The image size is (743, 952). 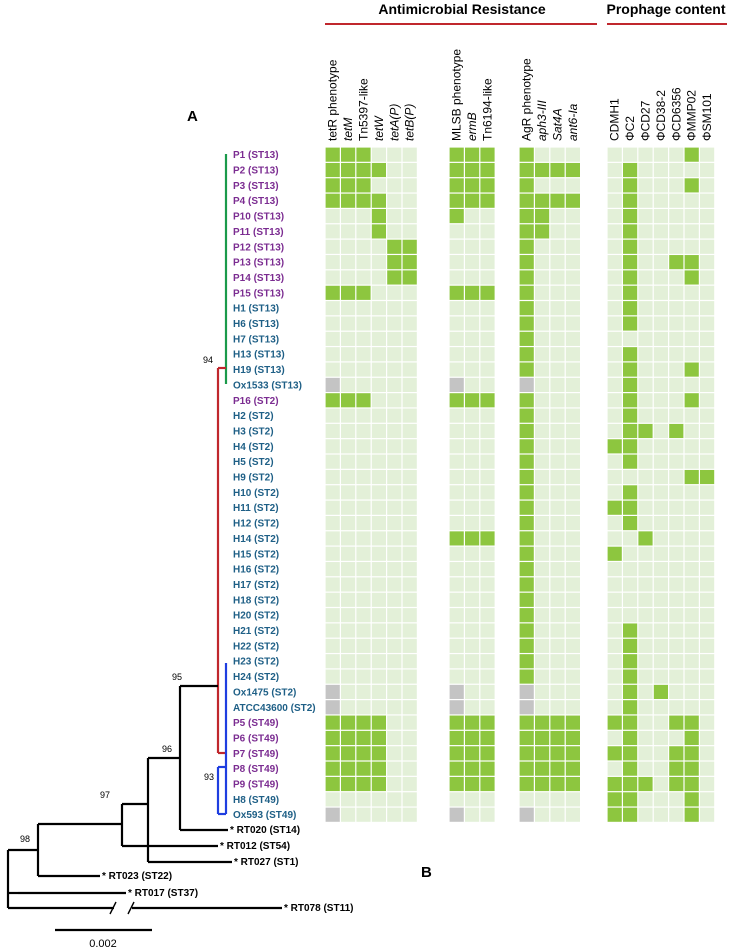 I want to click on column-label: tetM, so click(x=348, y=129).